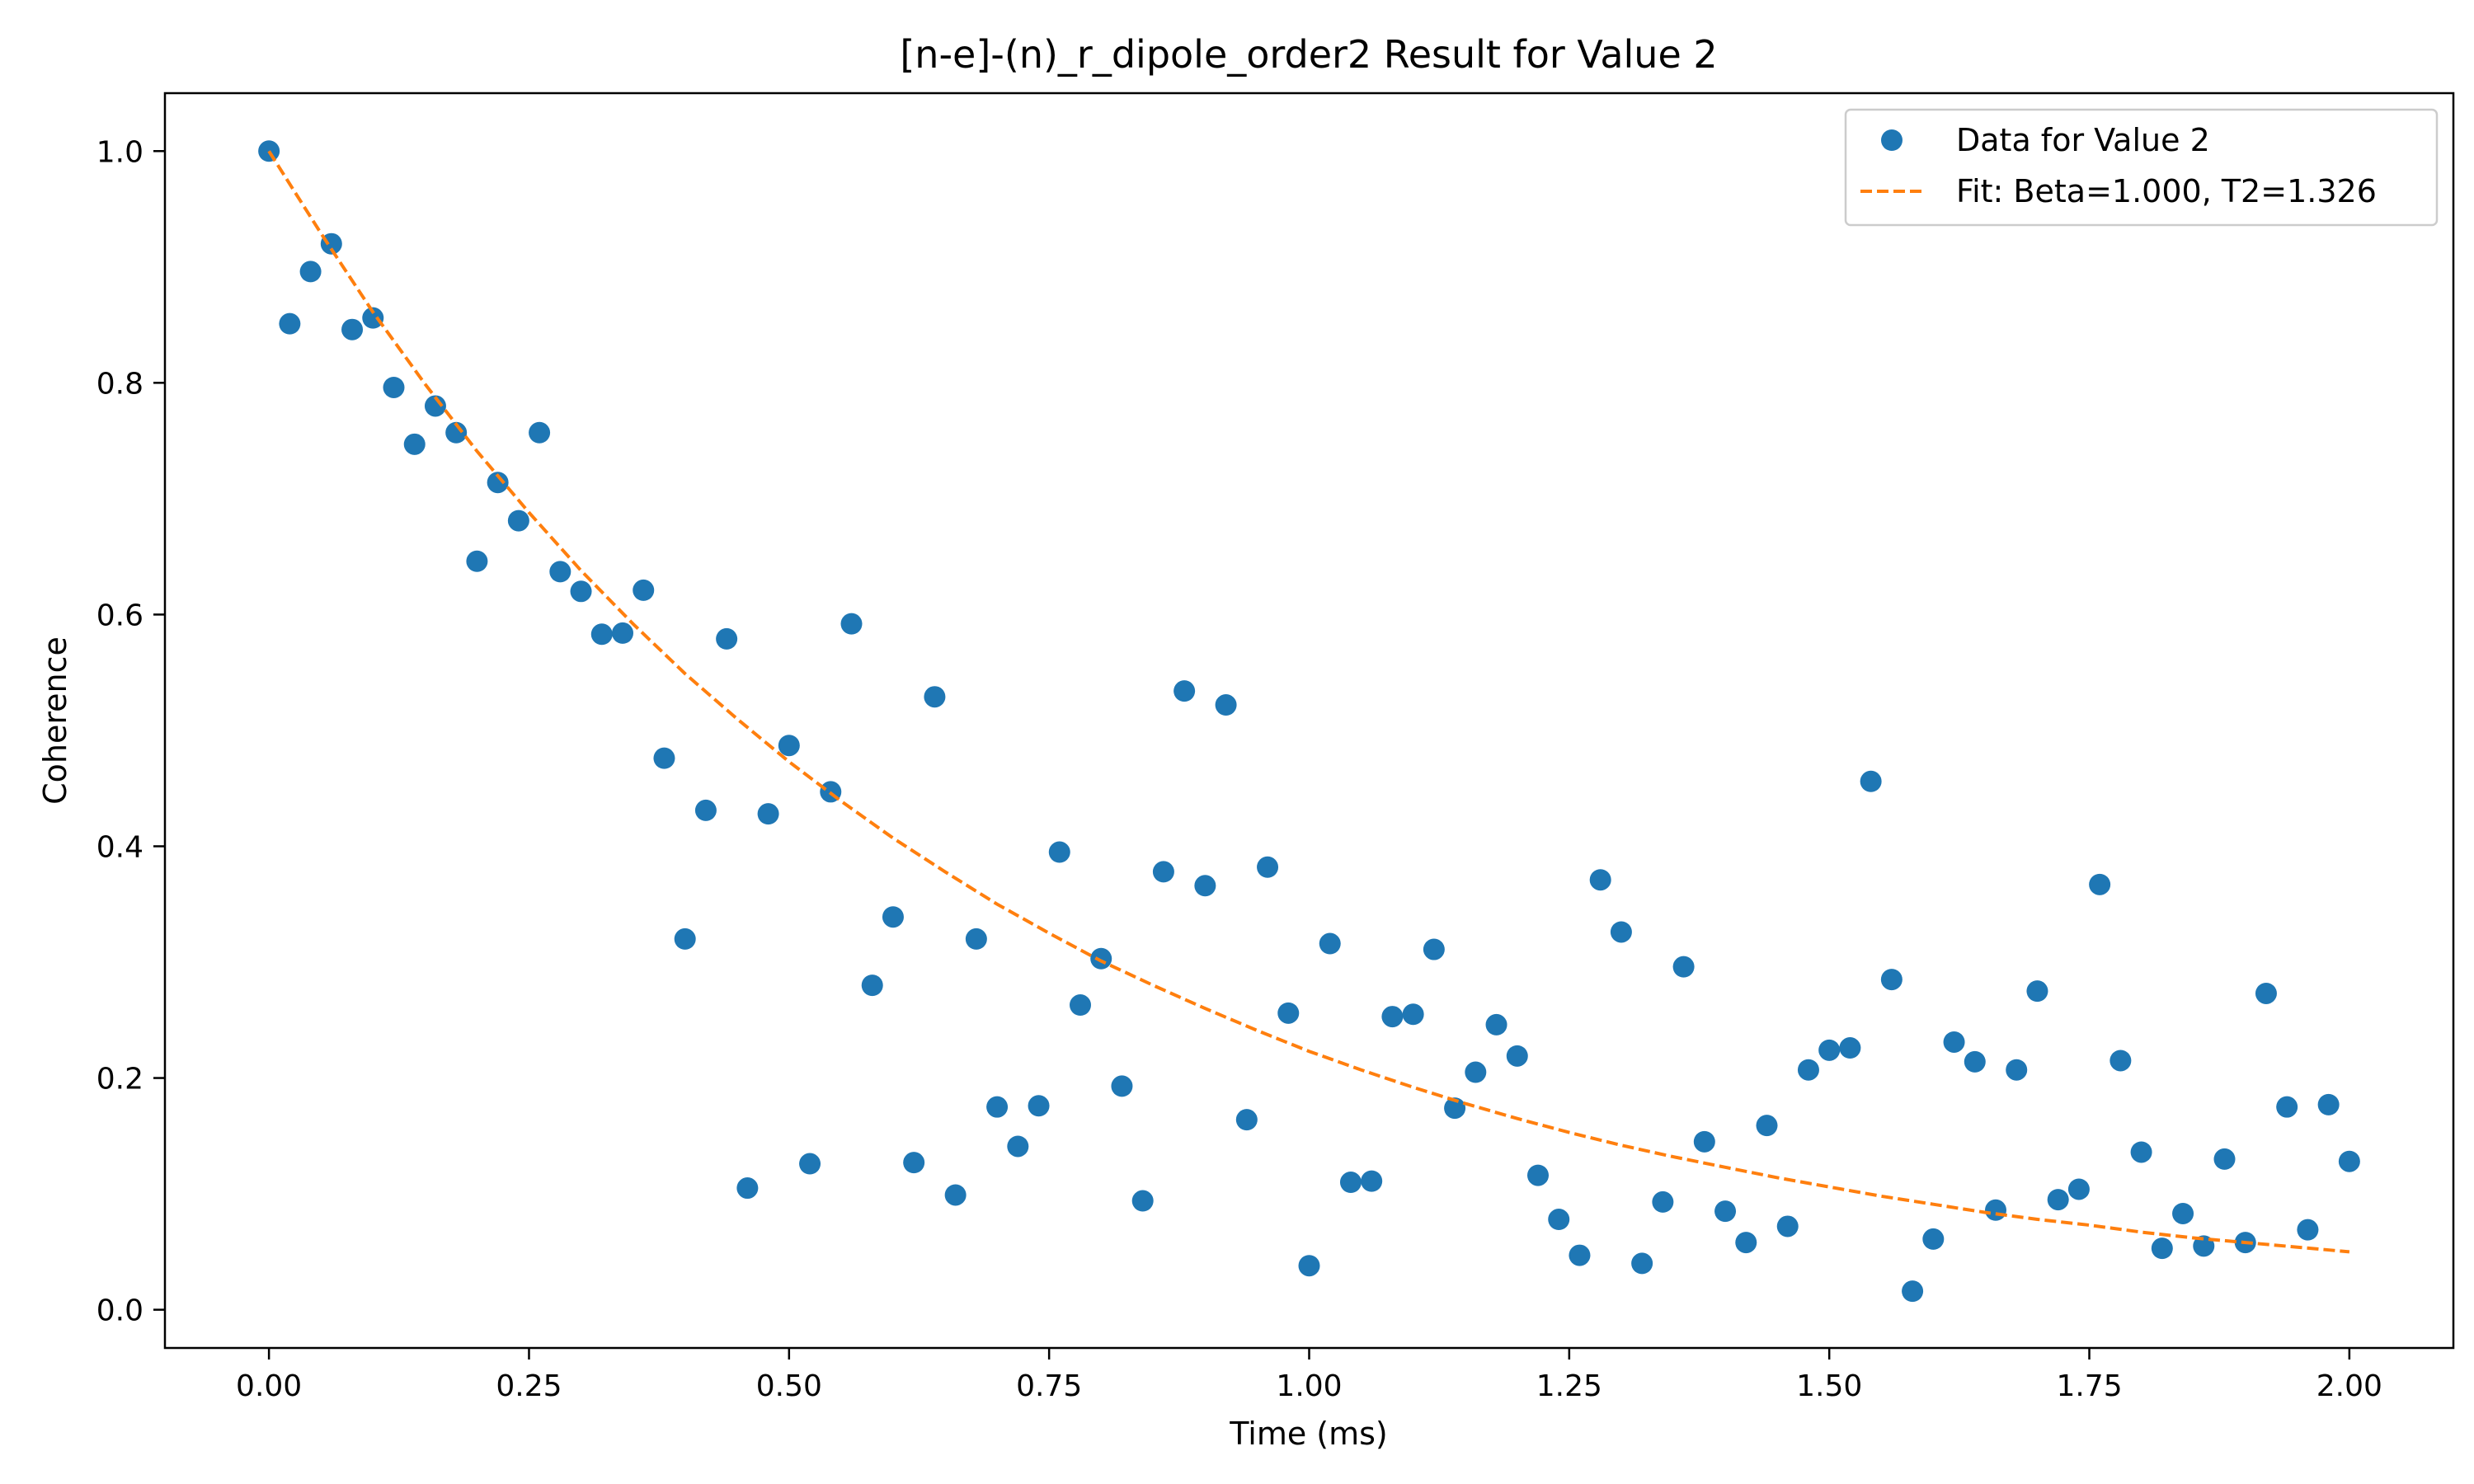  Describe the element at coordinates (130, 731) in the screenshot. I see `y-axis: 0.0 0.2 0.4 0.6 0.8 1.0` at that location.